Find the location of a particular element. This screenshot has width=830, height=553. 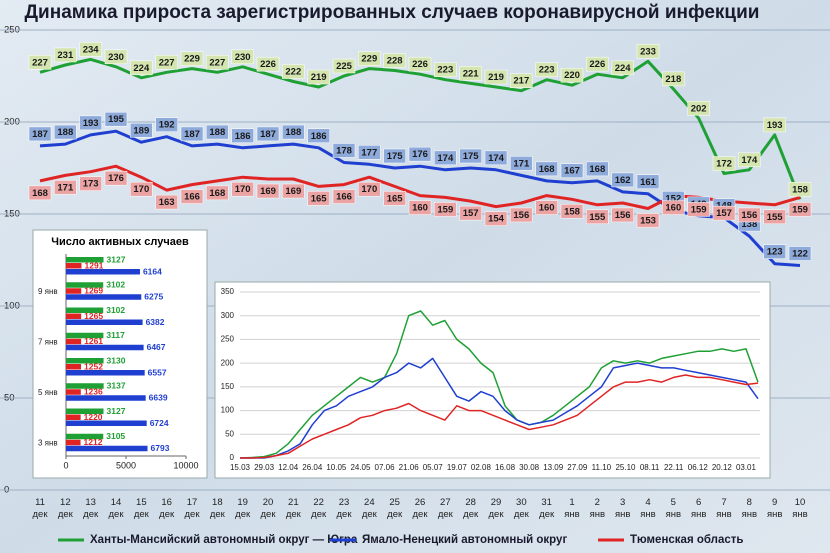

value-label: 156 is located at coordinates (623, 215).